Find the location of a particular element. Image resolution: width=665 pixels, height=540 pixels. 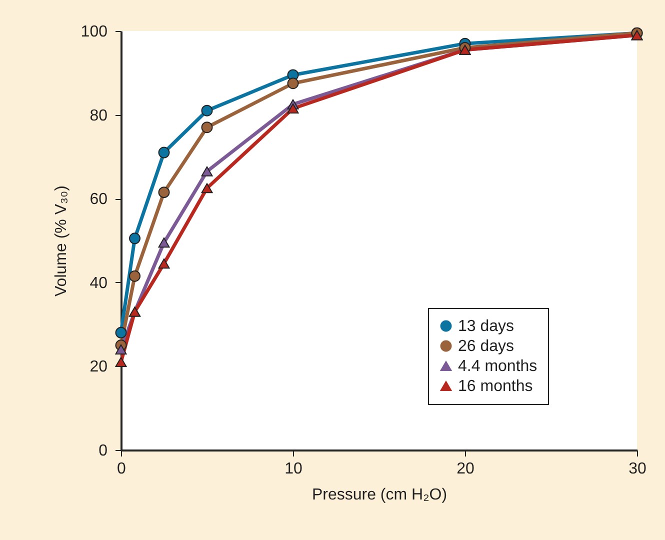

legend-label: 16 months is located at coordinates (495, 386).